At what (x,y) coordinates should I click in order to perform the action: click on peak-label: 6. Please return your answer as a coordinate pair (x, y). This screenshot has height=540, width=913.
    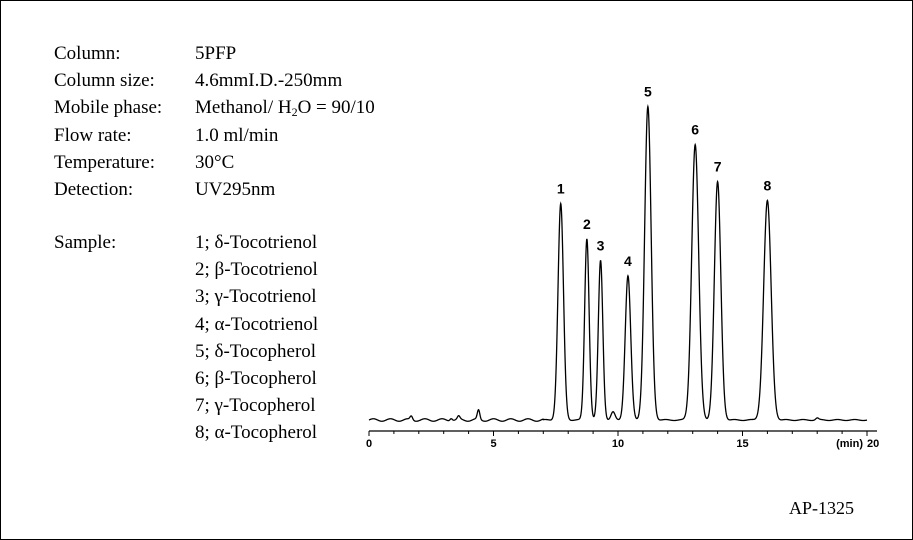
    Looking at the image, I should click on (695, 130).